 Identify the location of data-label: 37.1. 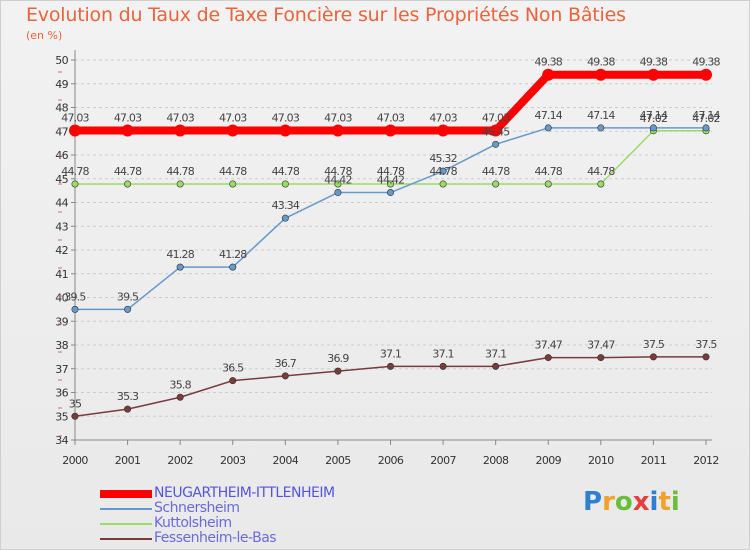
(442, 353).